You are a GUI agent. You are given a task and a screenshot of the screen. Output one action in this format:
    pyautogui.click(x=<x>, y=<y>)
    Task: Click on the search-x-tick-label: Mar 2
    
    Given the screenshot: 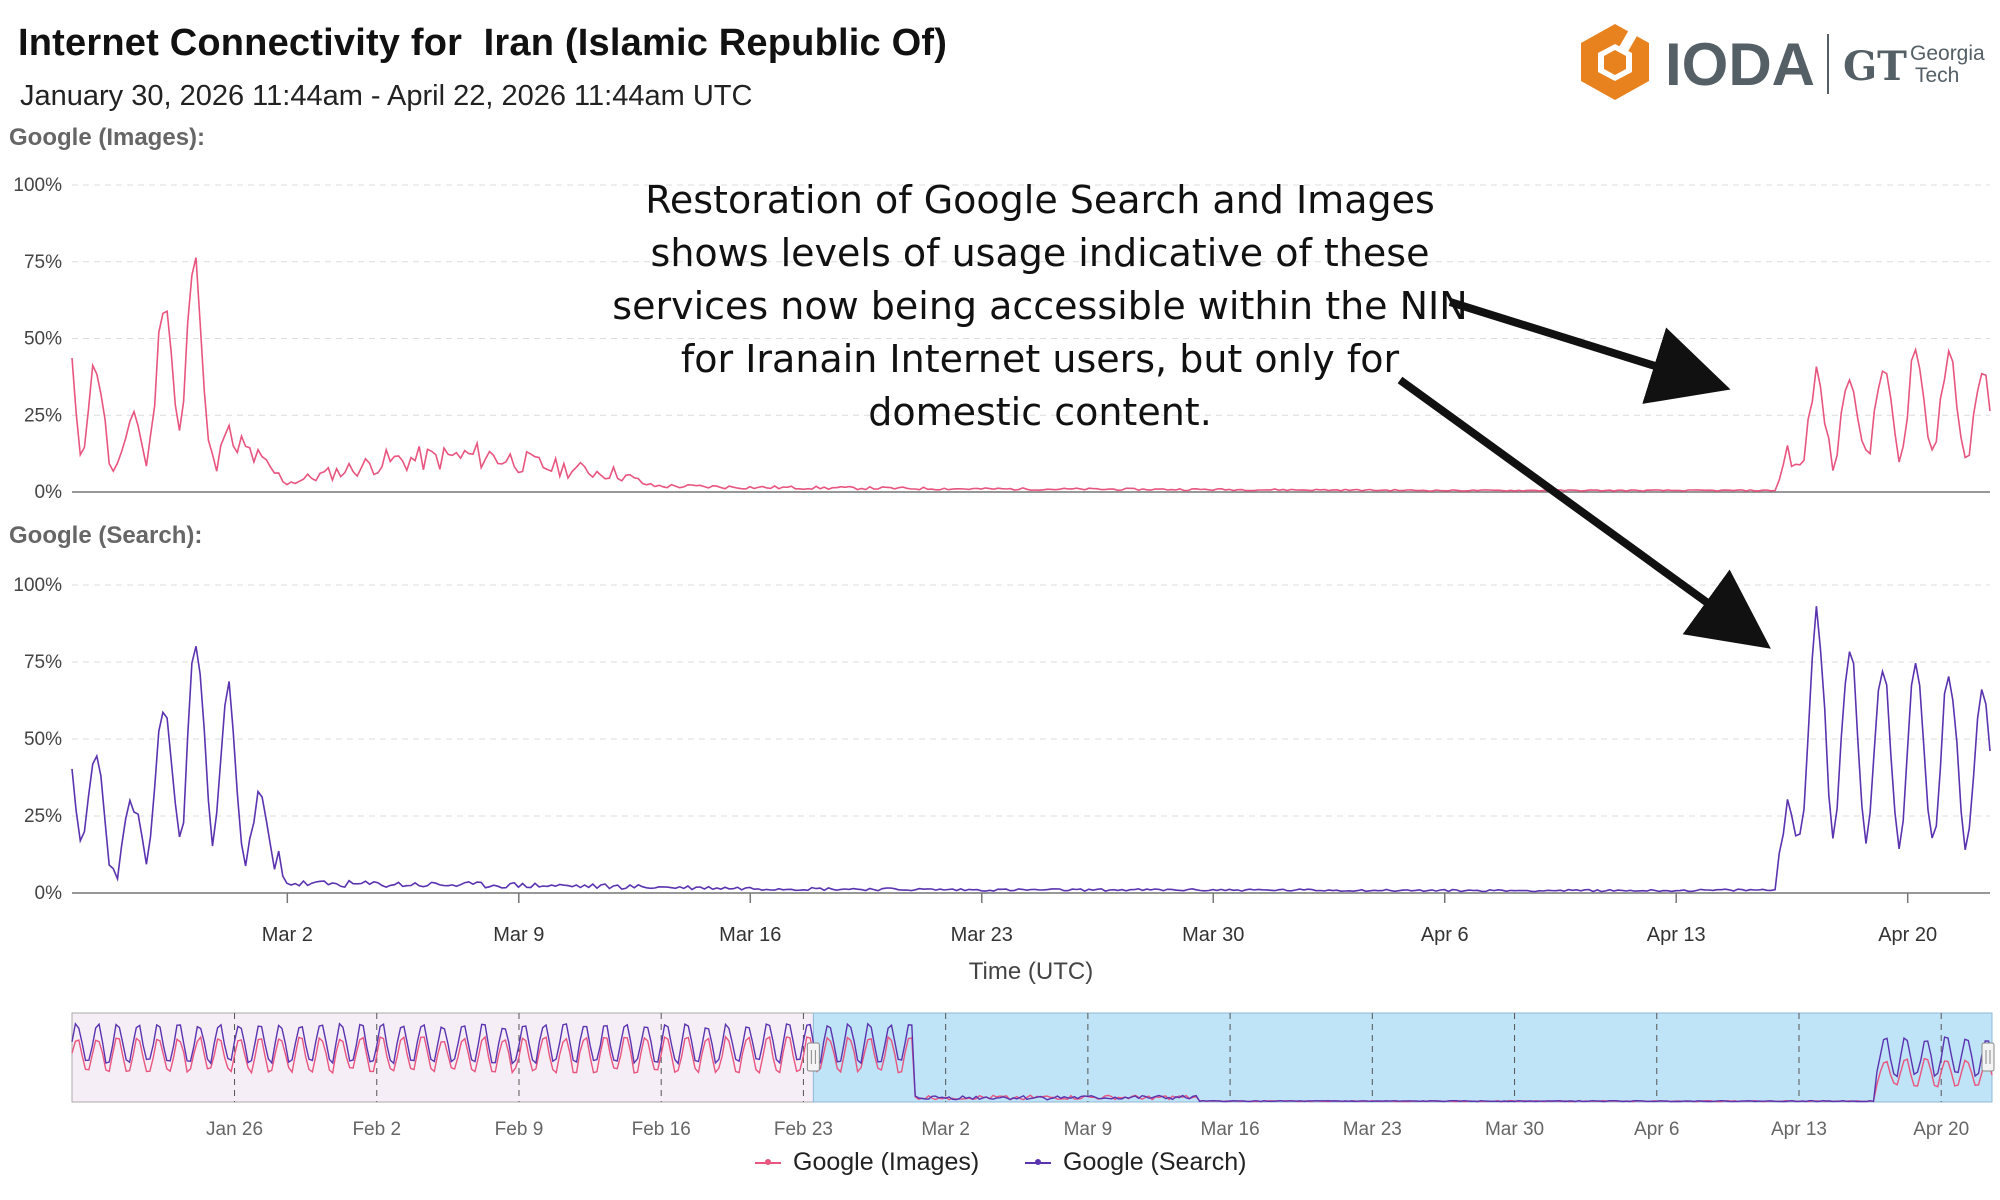 What is the action you would take?
    pyautogui.click(x=287, y=935)
    